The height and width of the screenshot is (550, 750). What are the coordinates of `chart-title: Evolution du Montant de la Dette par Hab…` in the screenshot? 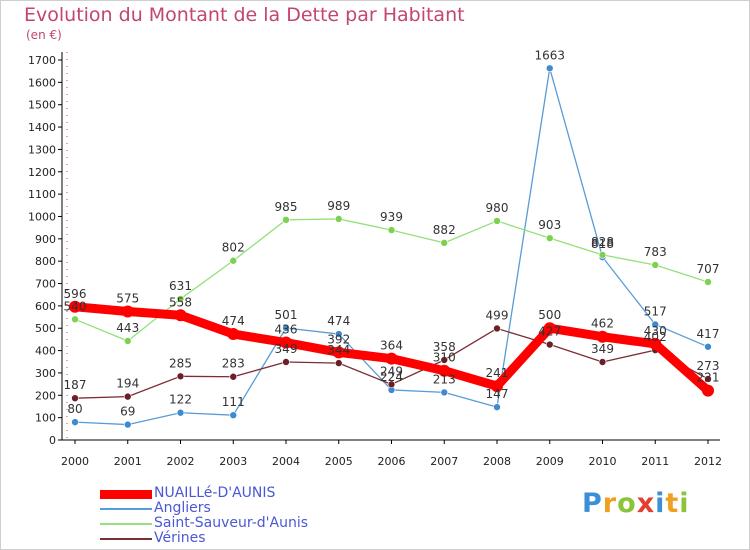 It's located at (244, 15).